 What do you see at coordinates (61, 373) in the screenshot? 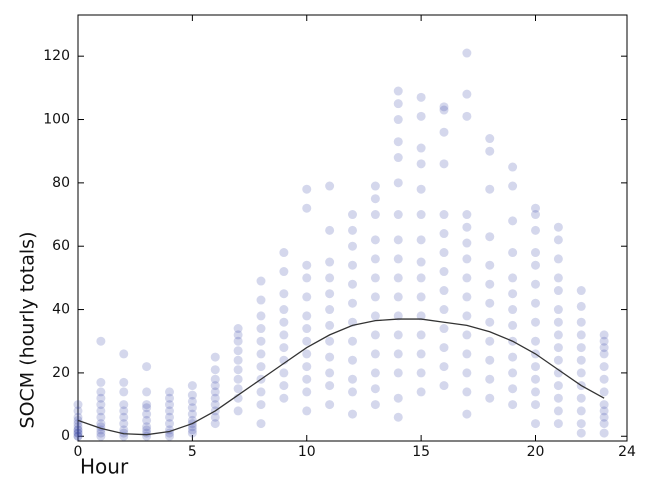
I see `y-tick-label: 20` at bounding box center [61, 373].